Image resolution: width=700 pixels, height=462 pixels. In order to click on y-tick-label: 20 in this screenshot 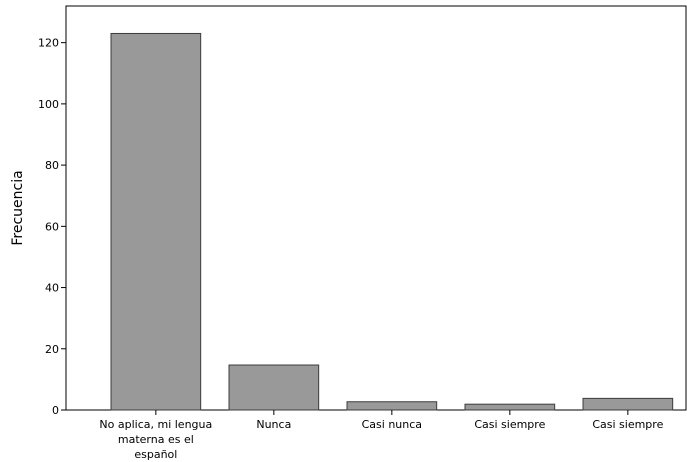, I will do `click(52, 349)`.